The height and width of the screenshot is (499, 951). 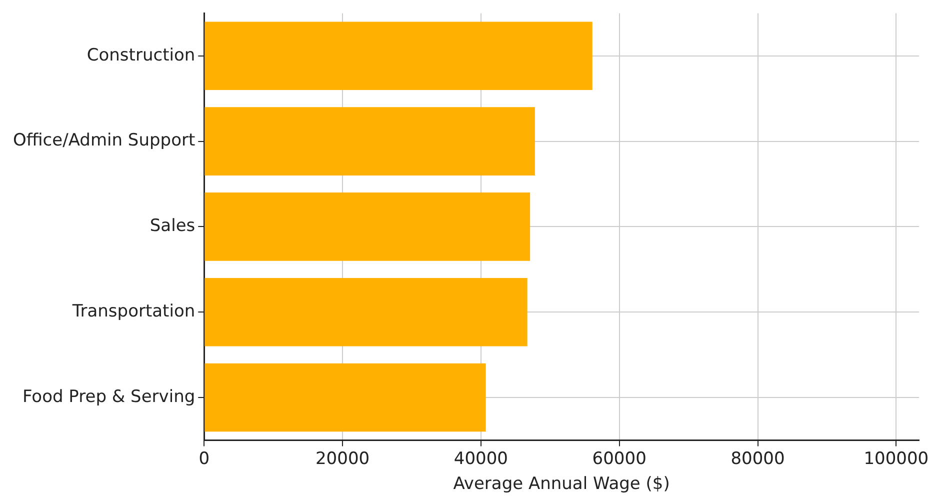 What do you see at coordinates (561, 484) in the screenshot?
I see `x-axis-title: Average Annual Wage ($)` at bounding box center [561, 484].